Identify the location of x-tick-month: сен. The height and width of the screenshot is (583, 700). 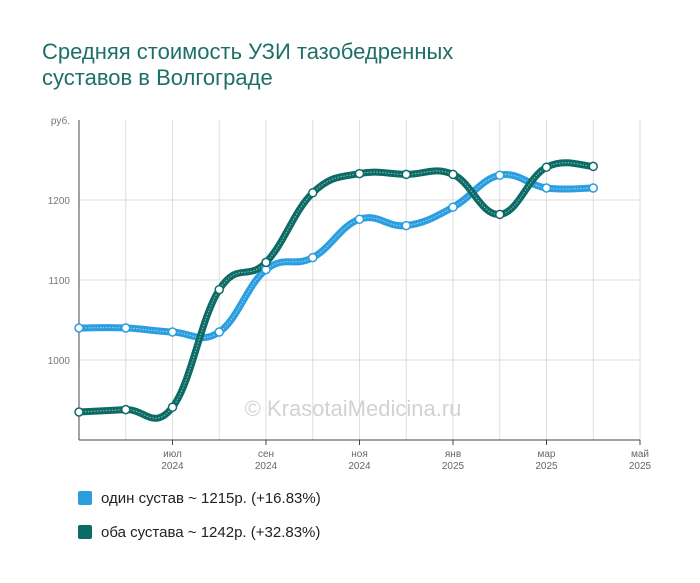
(266, 454).